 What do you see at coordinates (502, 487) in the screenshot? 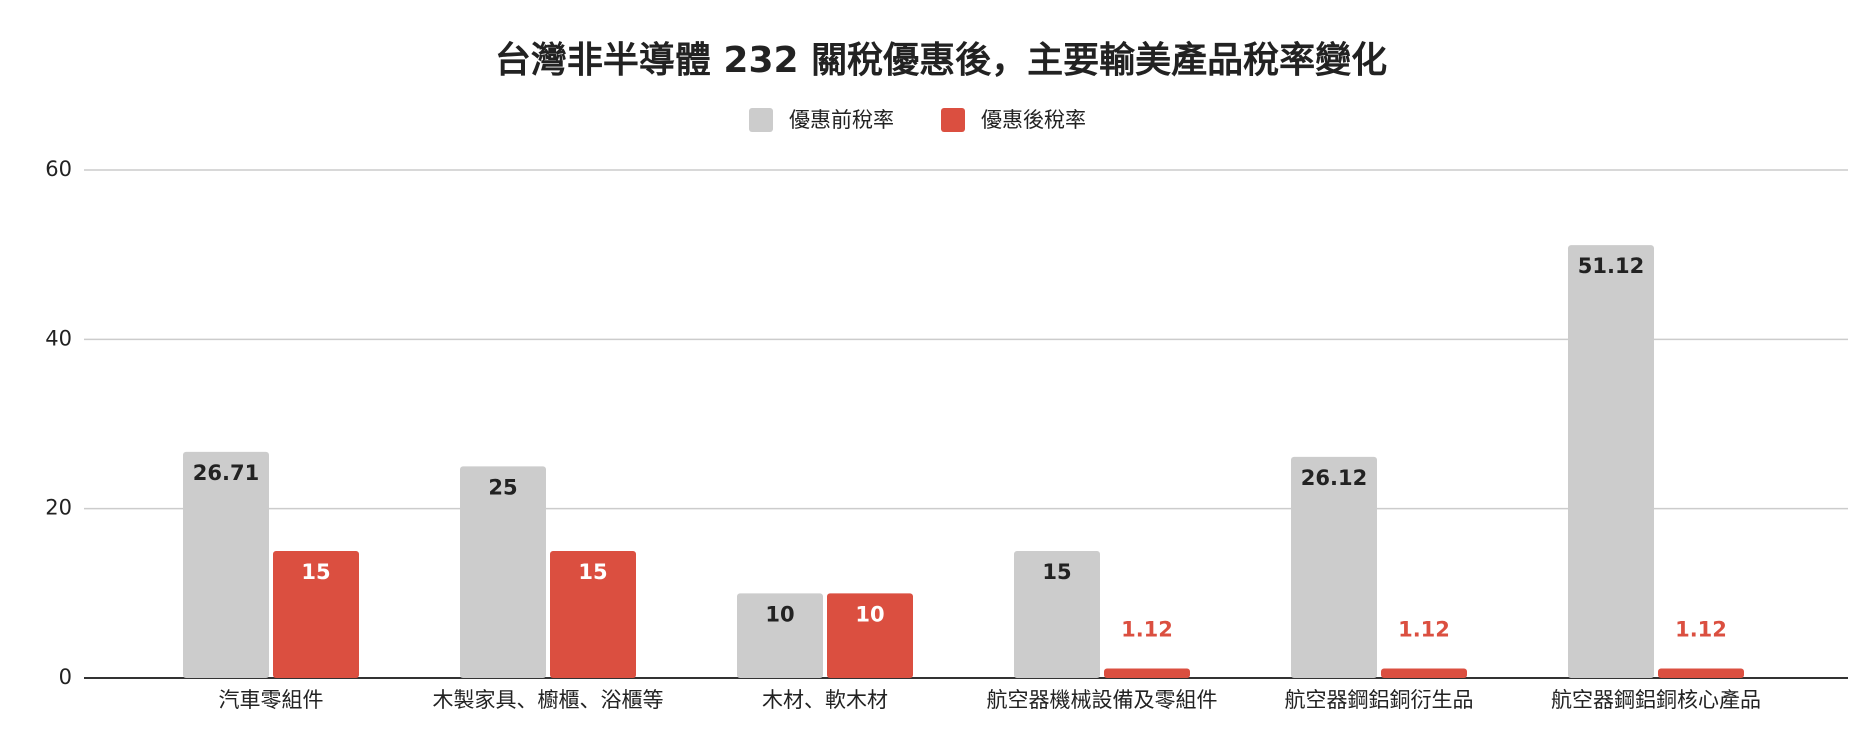
I see `value-label: 25` at bounding box center [502, 487].